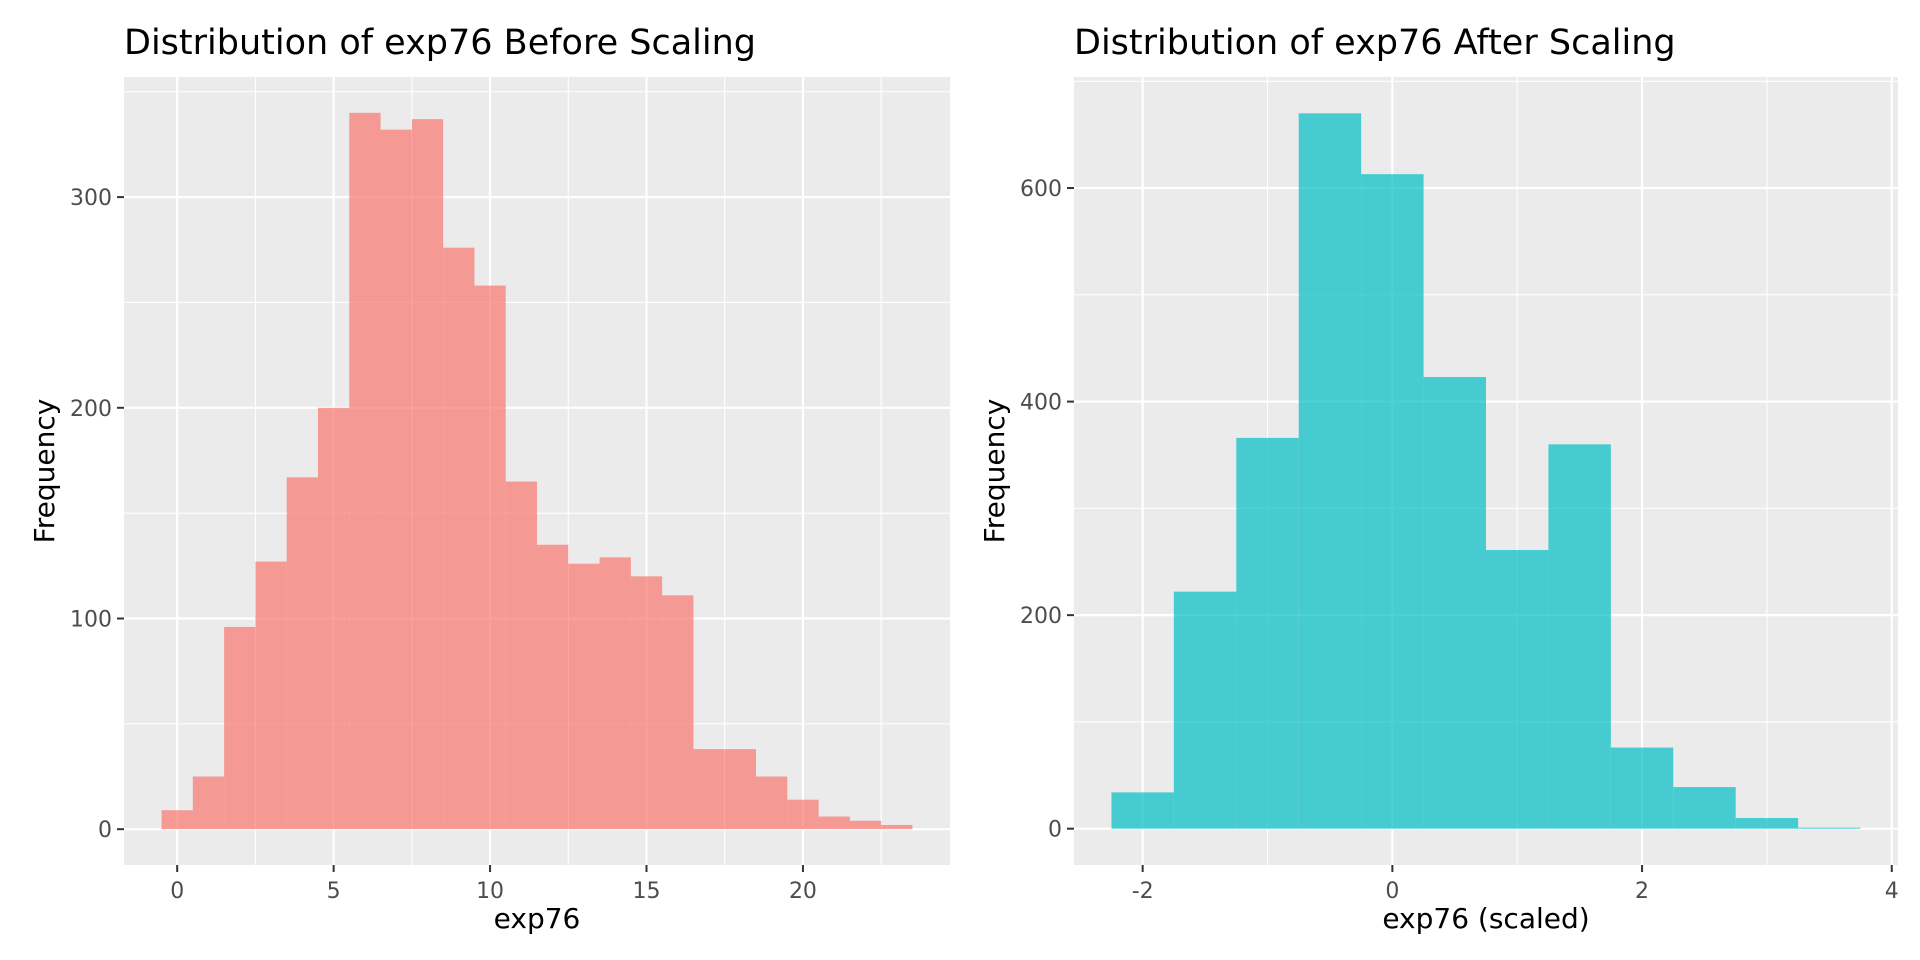  What do you see at coordinates (334, 891) in the screenshot?
I see `x-tick-label: 5` at bounding box center [334, 891].